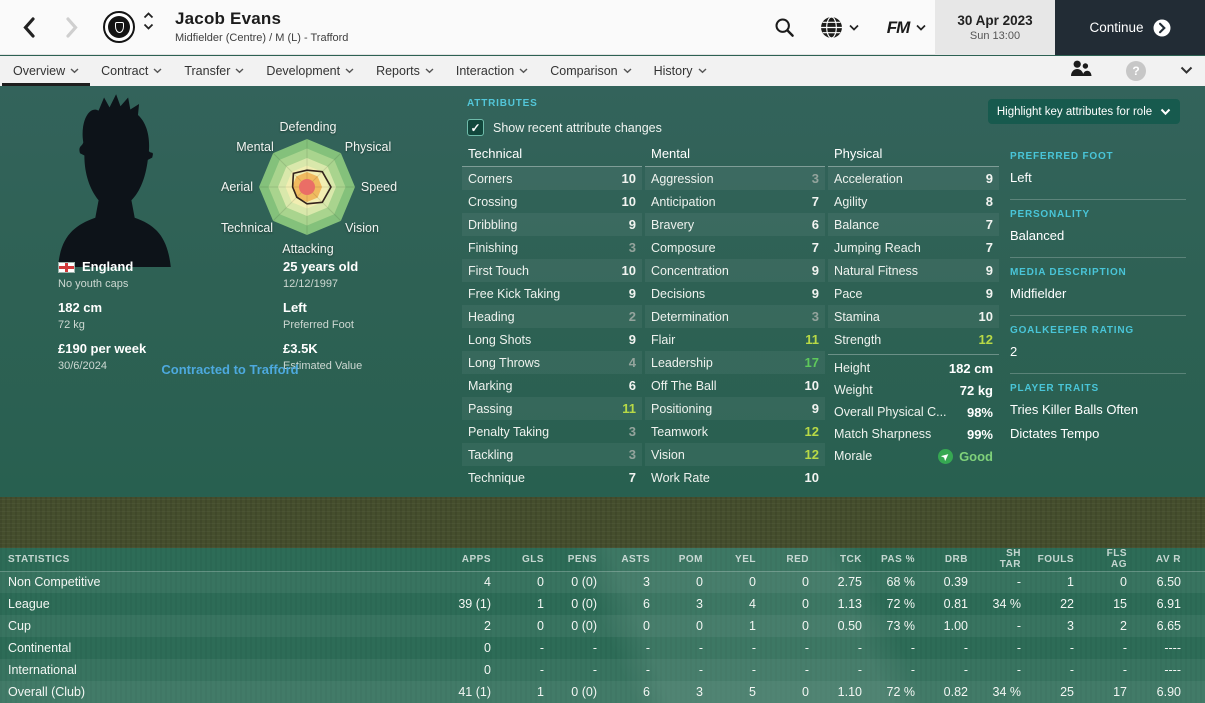  What do you see at coordinates (1130, 27) in the screenshot?
I see `continue-button: Continue` at bounding box center [1130, 27].